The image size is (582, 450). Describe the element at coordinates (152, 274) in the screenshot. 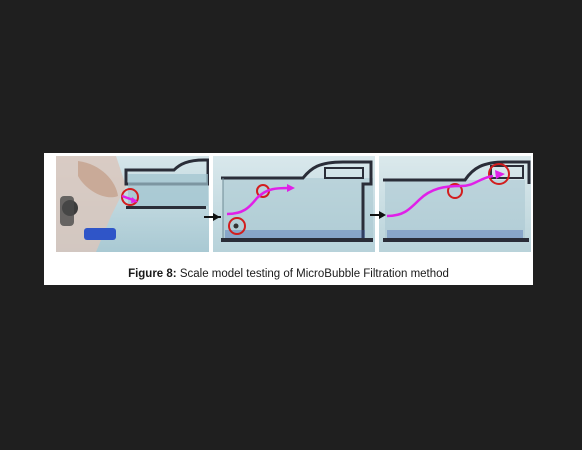

I see `figure-label: Figure 8:` at that location.